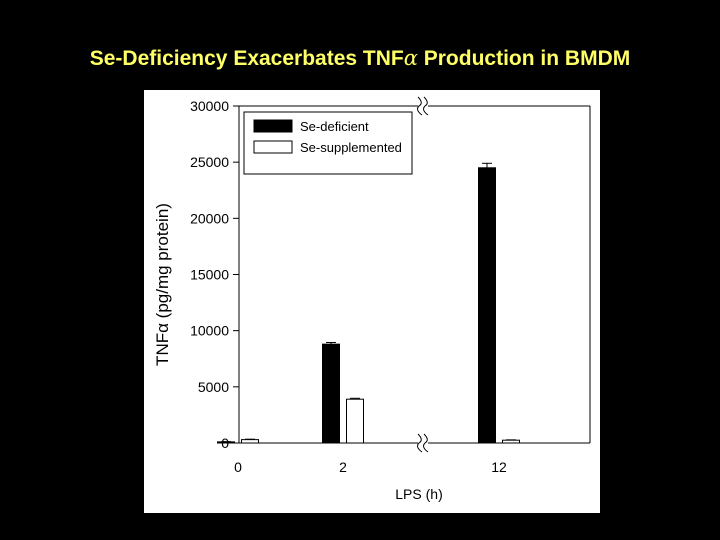 Image resolution: width=720 pixels, height=540 pixels. I want to click on legend-label-se-supplemented: Se-supplemented, so click(351, 147).